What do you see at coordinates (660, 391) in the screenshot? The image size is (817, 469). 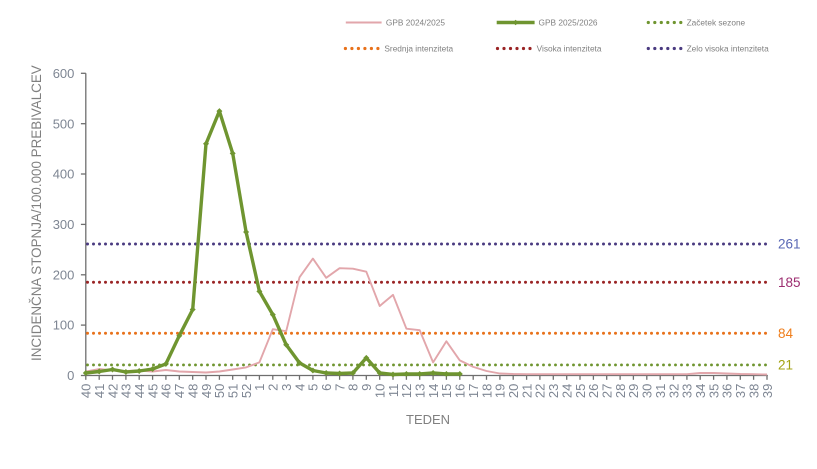 I see `svg-text: 31` at bounding box center [660, 391].